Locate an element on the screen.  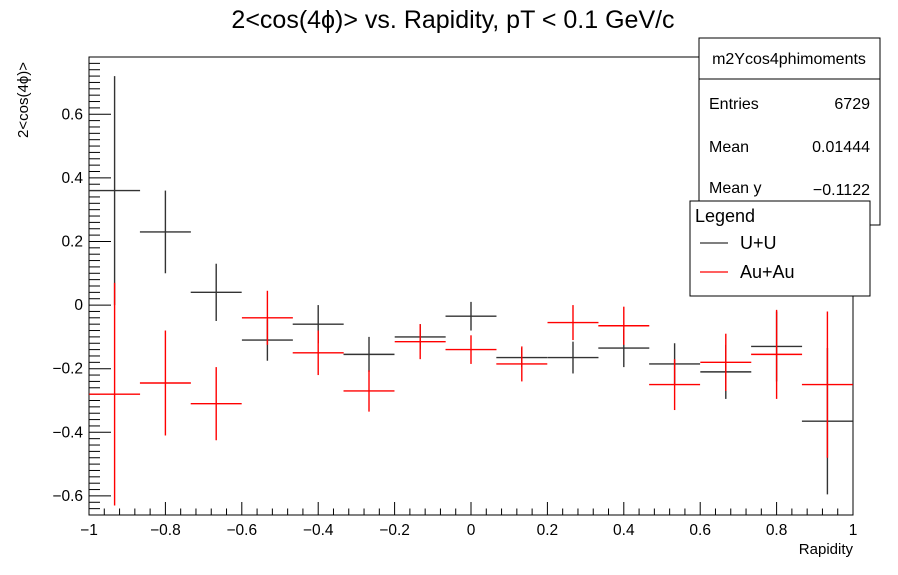
x-tick-label: −0.4 is located at coordinates (318, 530).